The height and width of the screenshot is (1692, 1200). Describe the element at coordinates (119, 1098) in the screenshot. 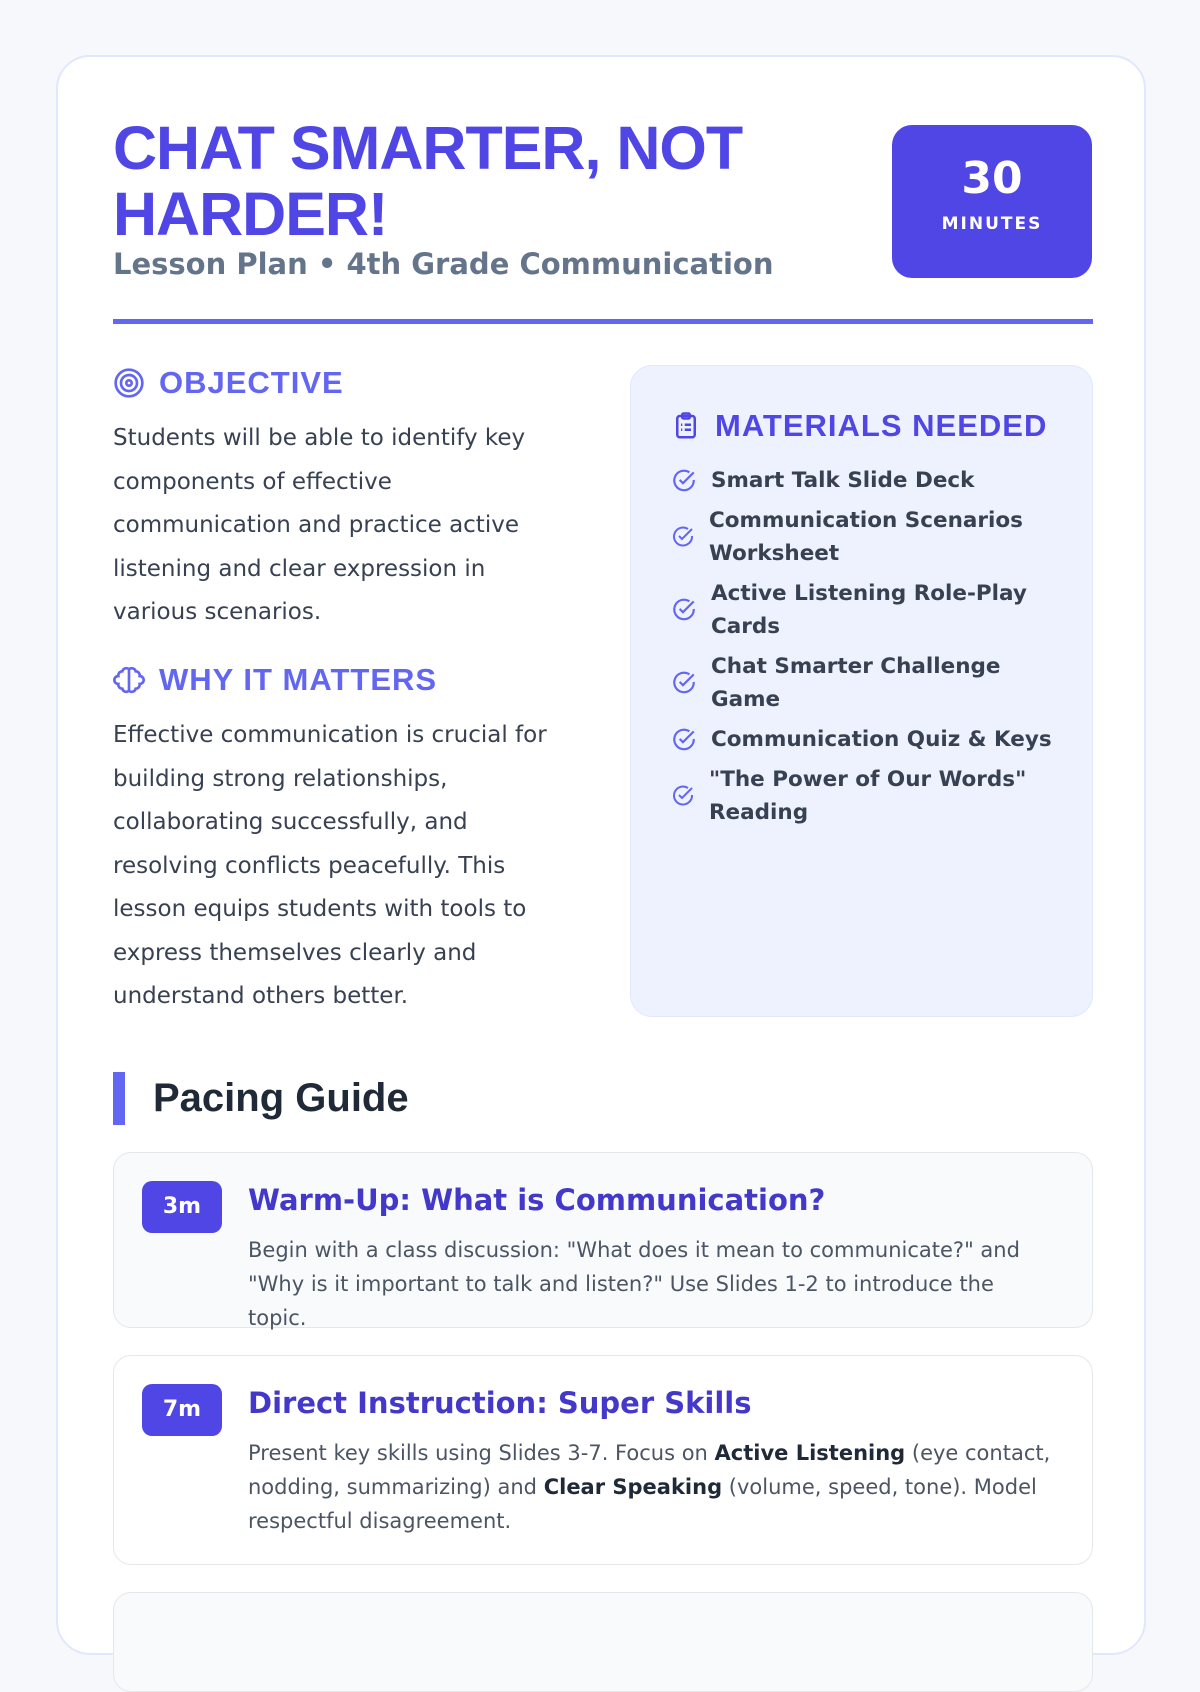

I see `heading-accent-bar` at that location.